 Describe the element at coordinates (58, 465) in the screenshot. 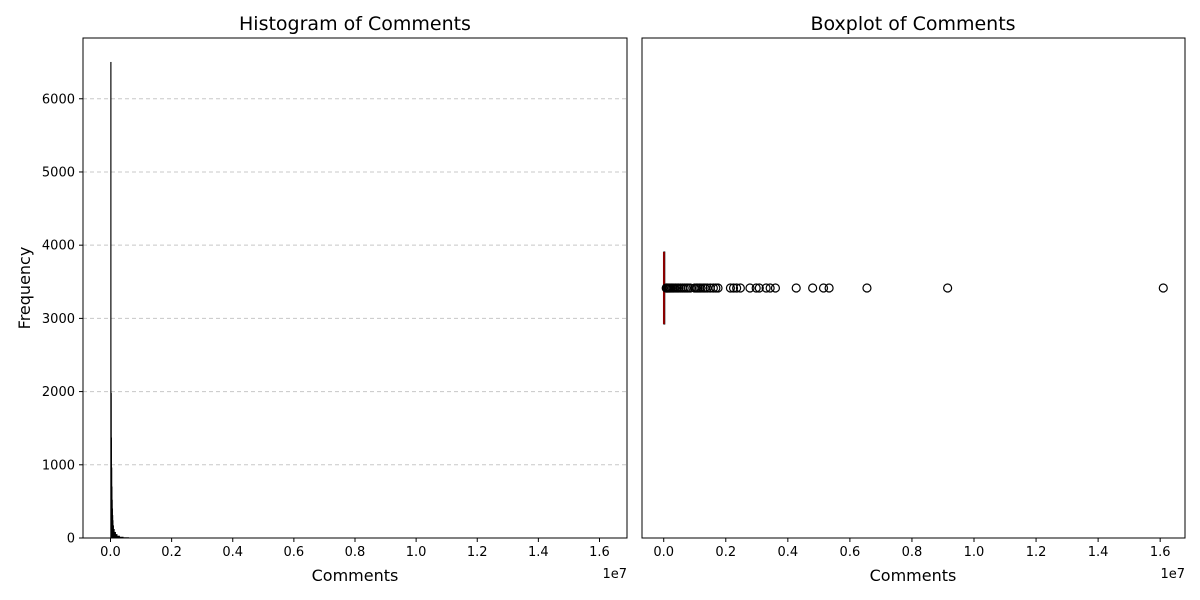

I see `histogram-y-tick-label: 1000` at that location.